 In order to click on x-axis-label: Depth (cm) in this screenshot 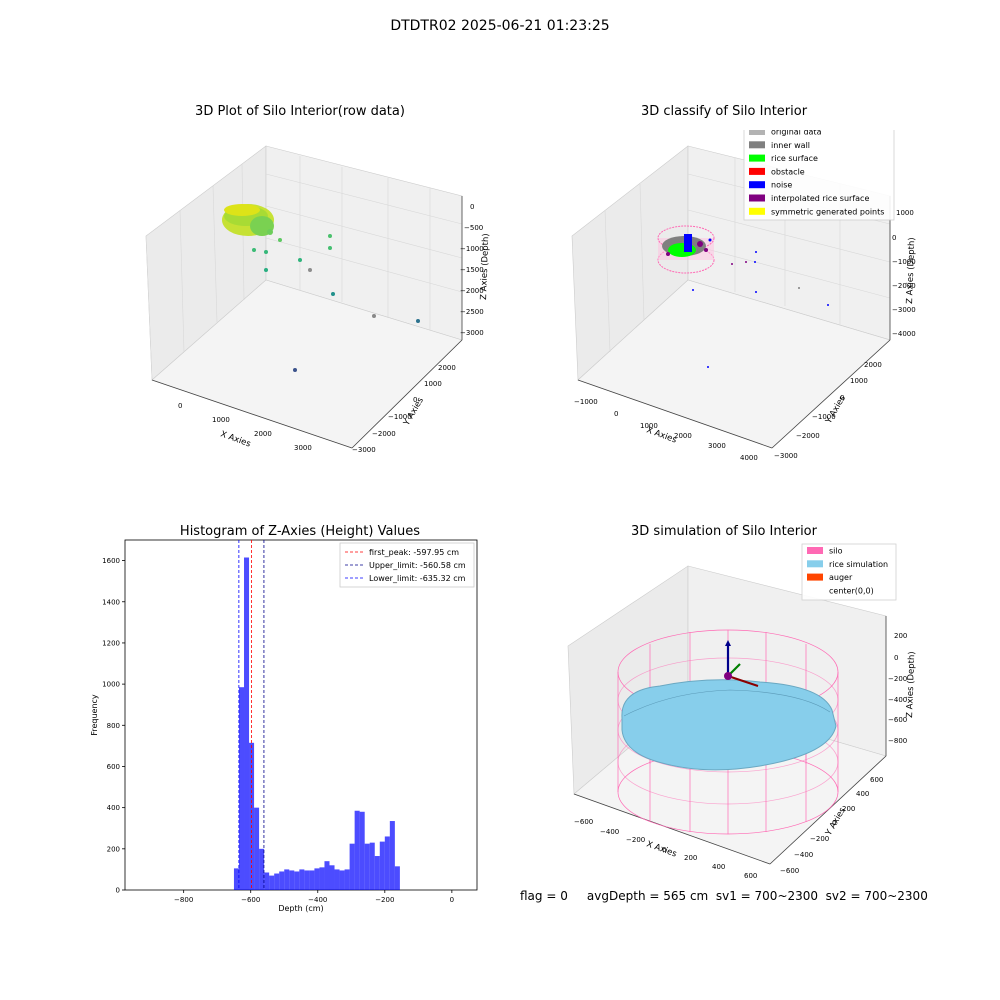, I will do `click(300, 908)`.